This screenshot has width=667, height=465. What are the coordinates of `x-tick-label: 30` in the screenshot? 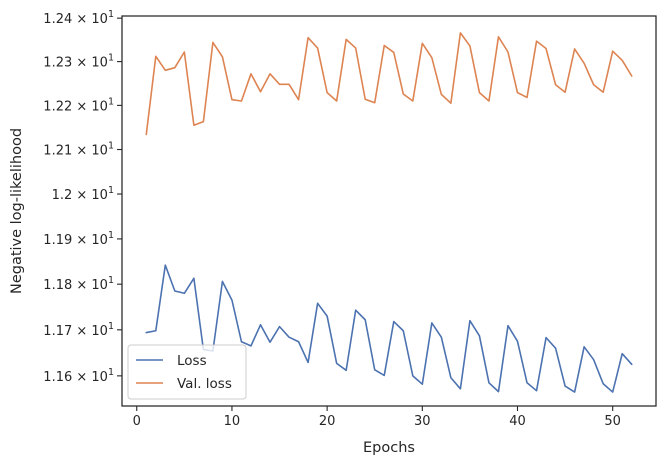 It's located at (422, 421).